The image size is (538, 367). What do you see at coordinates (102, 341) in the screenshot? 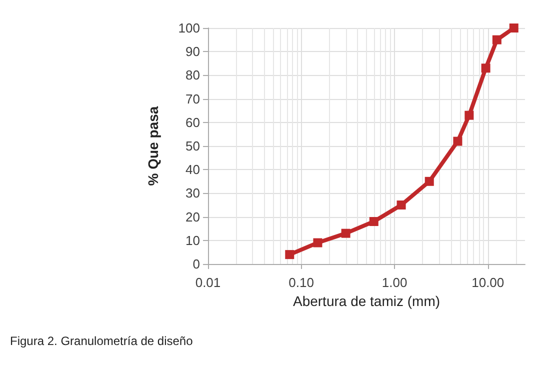
I see `text: Figura 2. Granulometría de diseño` at bounding box center [102, 341].